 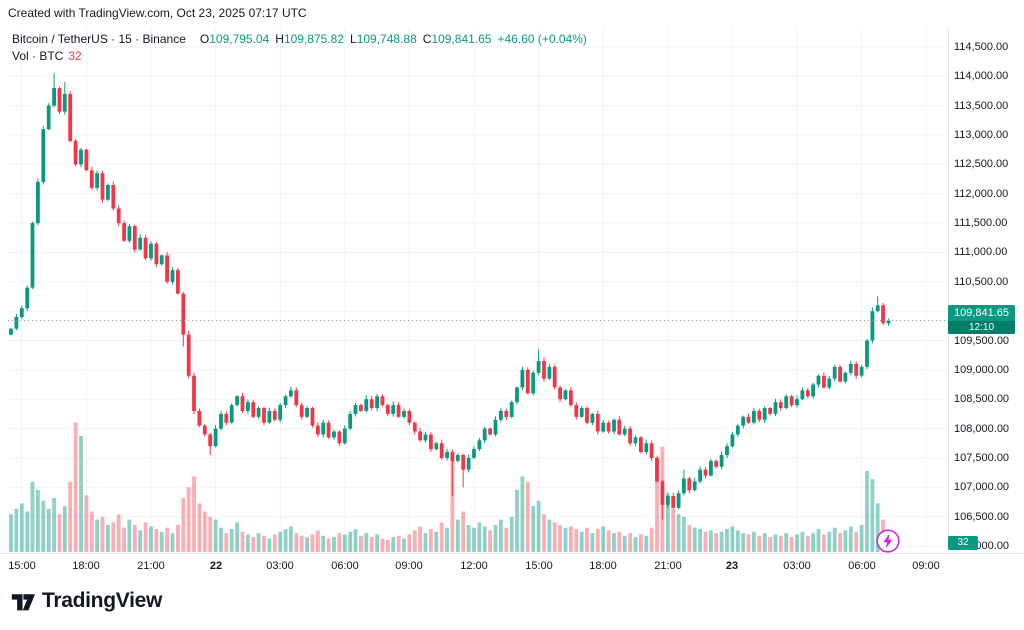 I want to click on symbol-title: Bitcoin / TetherUS · 15 · Binance, so click(x=99, y=39).